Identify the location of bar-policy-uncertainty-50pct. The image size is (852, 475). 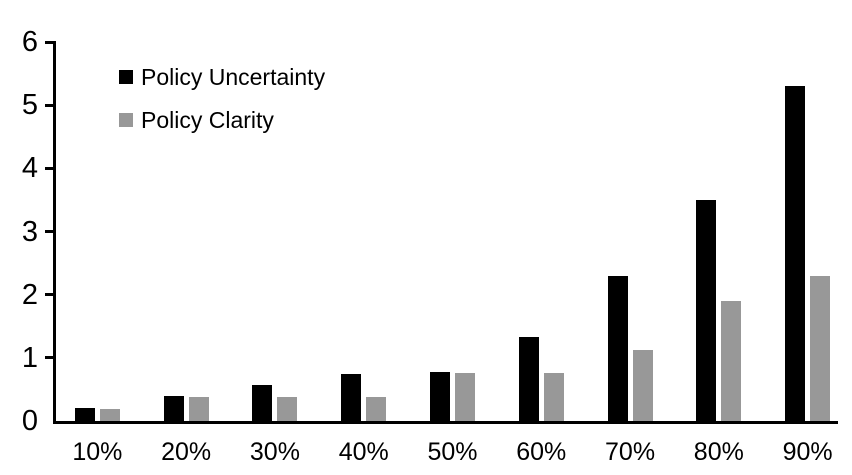
(440, 396).